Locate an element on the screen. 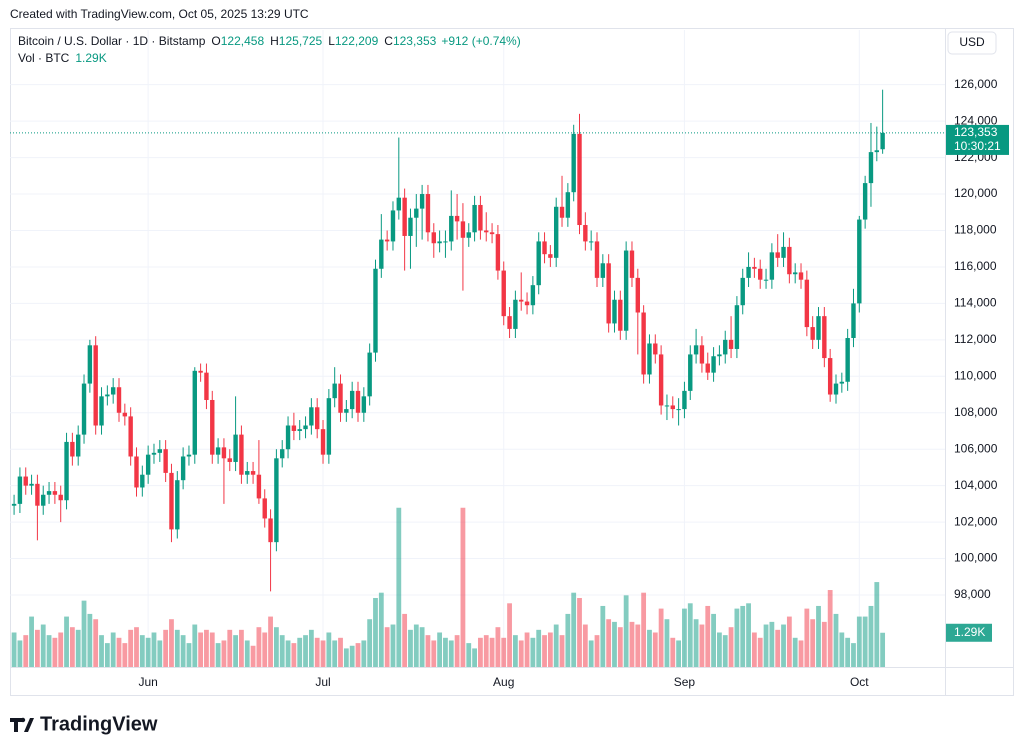 Image resolution: width=1024 pixels, height=754 pixels. currency: USD is located at coordinates (972, 42).